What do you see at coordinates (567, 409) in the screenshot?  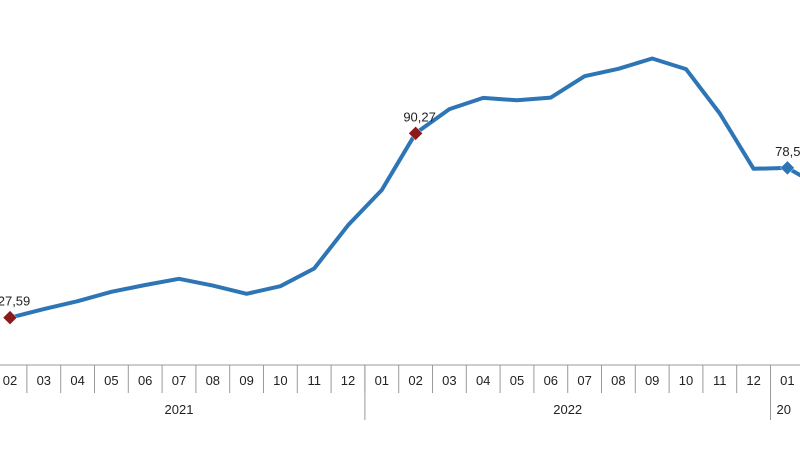 I see `year-label: 2022` at bounding box center [567, 409].